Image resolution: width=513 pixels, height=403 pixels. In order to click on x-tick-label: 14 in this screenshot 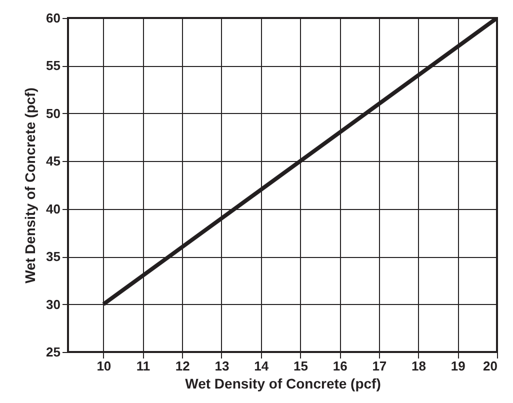, I will do `click(262, 366)`.